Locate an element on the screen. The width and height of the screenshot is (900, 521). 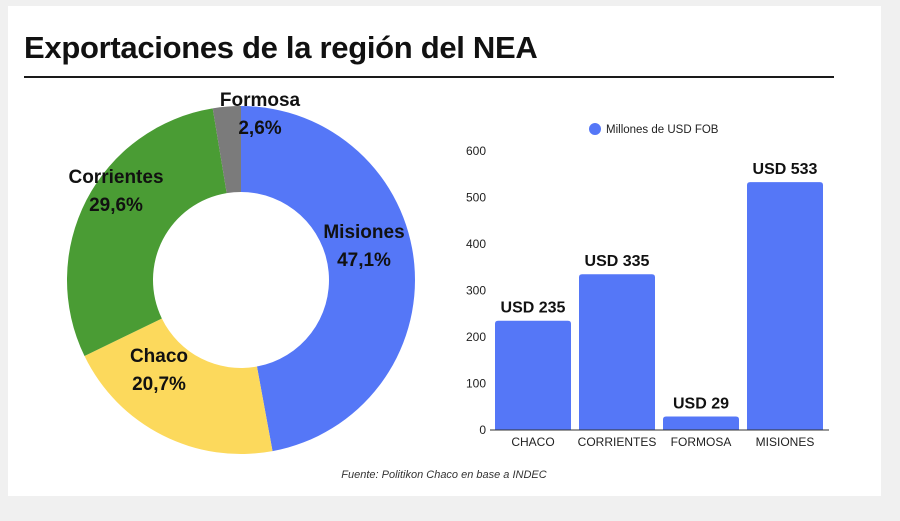
donut-slice-chaco is located at coordinates (178, 386).